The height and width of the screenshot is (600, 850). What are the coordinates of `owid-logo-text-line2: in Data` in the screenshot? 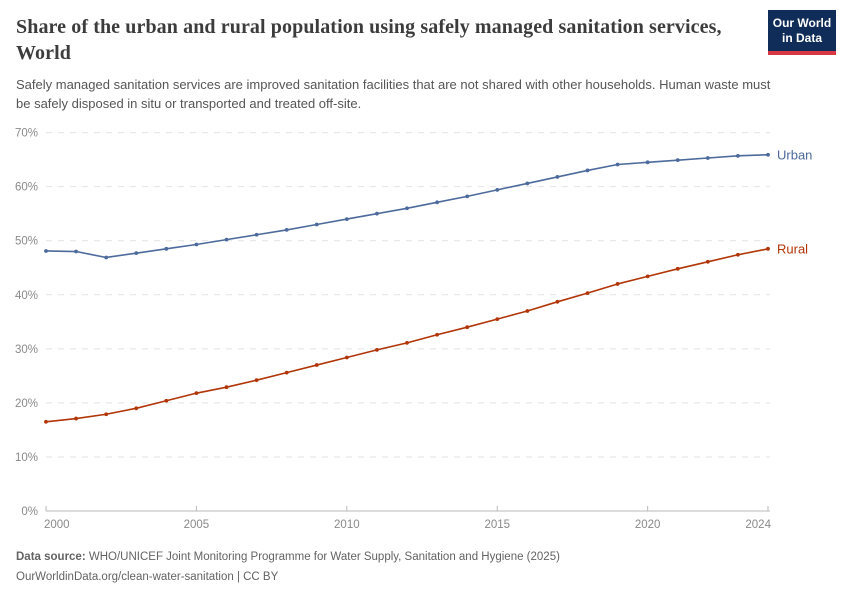 It's located at (801, 38).